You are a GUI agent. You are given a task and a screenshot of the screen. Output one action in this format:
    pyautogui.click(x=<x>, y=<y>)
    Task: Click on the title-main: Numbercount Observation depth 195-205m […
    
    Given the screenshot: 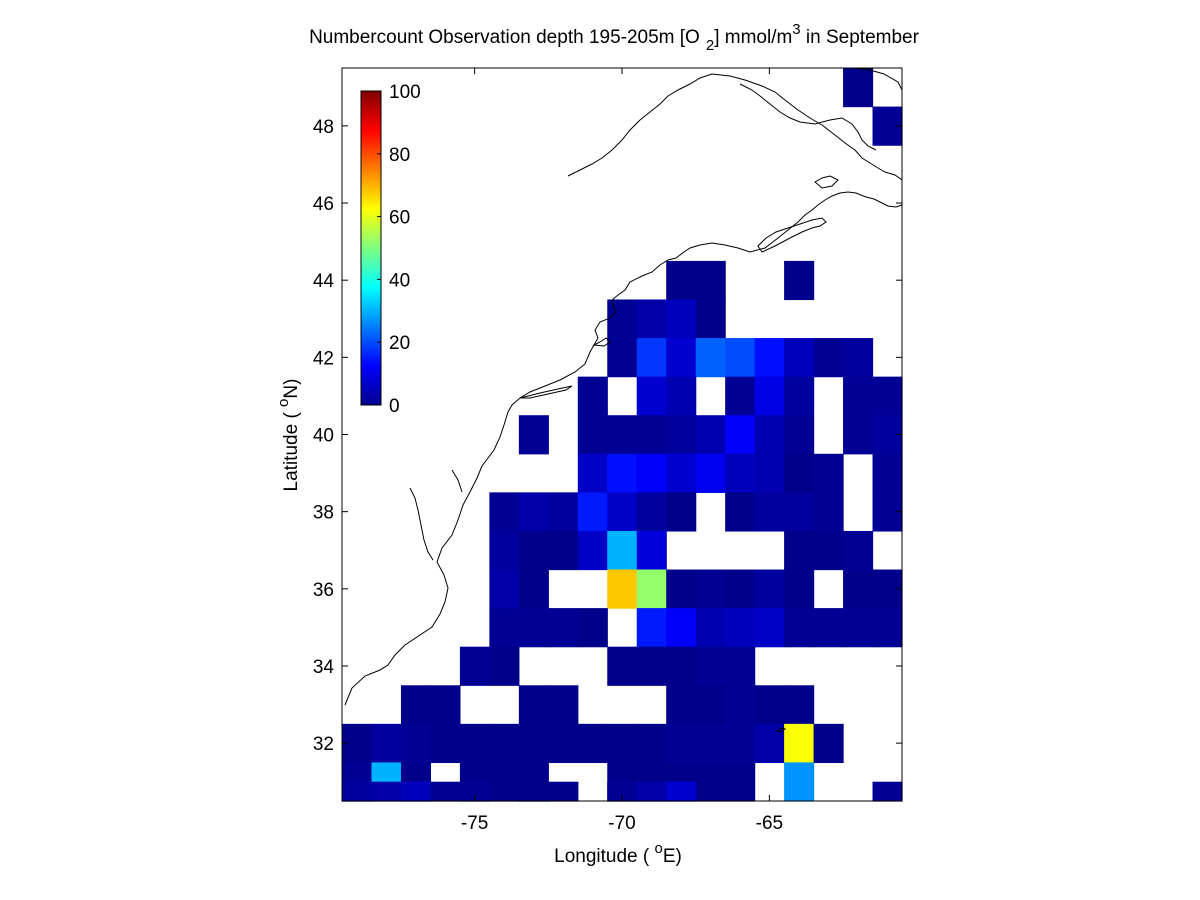 What is the action you would take?
    pyautogui.click(x=504, y=37)
    